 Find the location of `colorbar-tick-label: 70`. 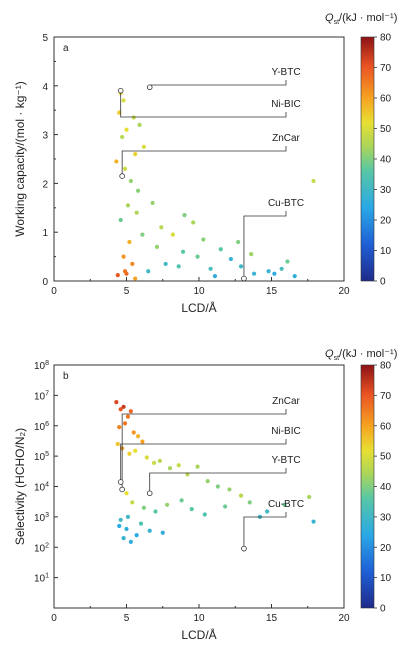

colorbar-tick-label: 70 is located at coordinates (386, 396).